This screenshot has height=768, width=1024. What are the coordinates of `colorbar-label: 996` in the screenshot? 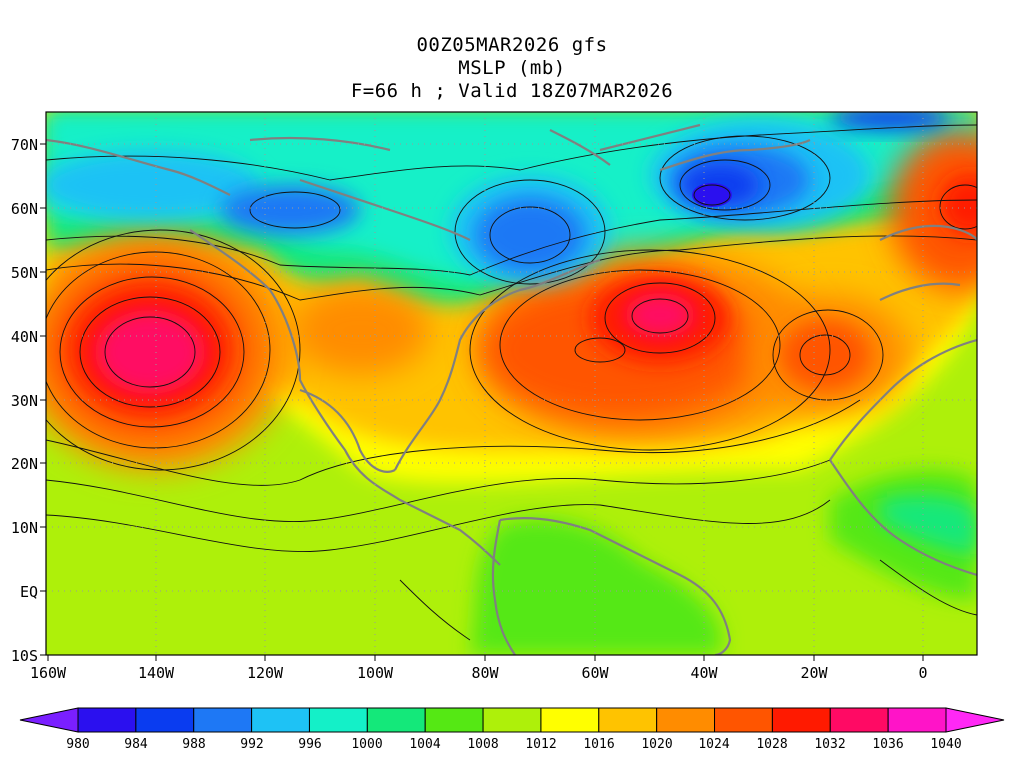 It's located at (309, 744).